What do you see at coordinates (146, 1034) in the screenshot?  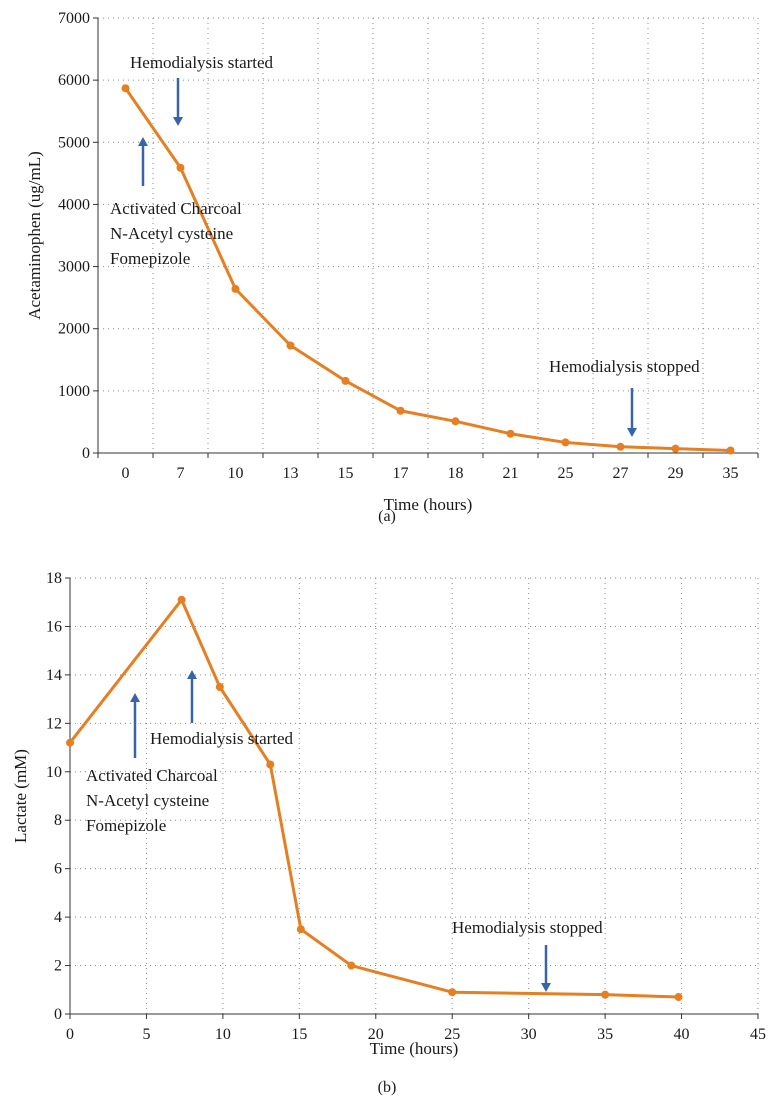 I see `x-tick-label: 5` at bounding box center [146, 1034].